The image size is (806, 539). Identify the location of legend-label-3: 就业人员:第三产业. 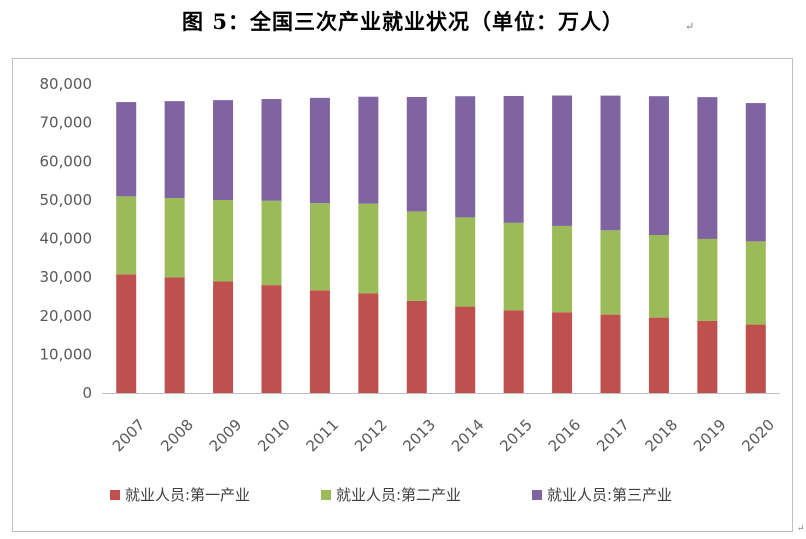
(609, 495).